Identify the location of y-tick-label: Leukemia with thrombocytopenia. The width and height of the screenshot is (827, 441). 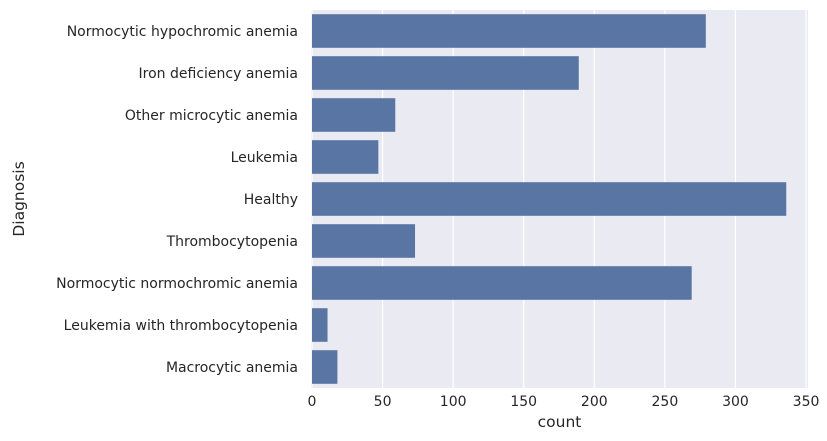
(181, 326).